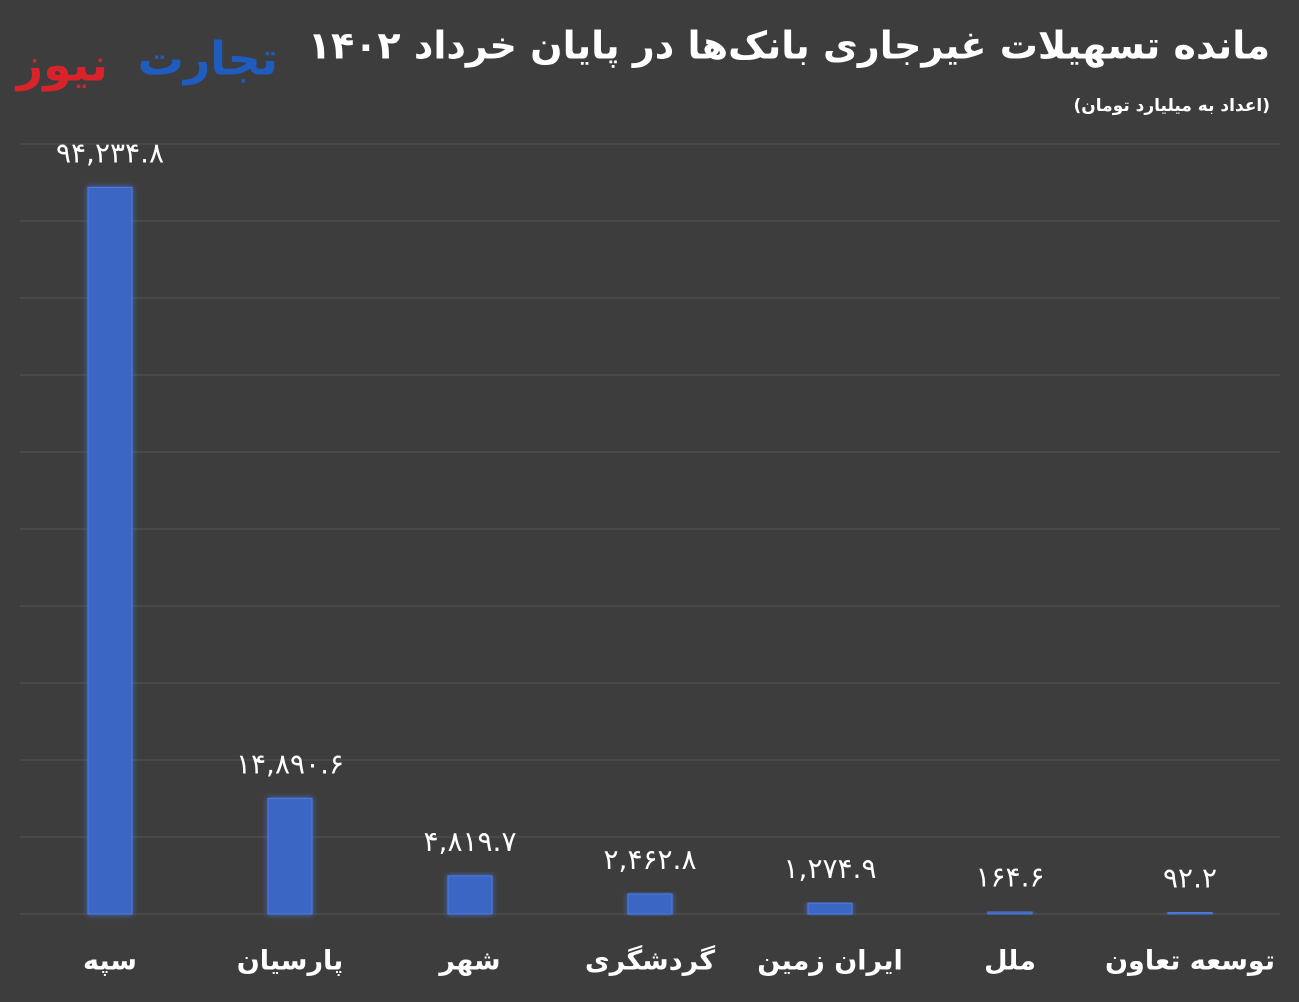 The width and height of the screenshot is (1299, 1002). I want to click on x-tick-label: گردشگری, so click(650, 961).